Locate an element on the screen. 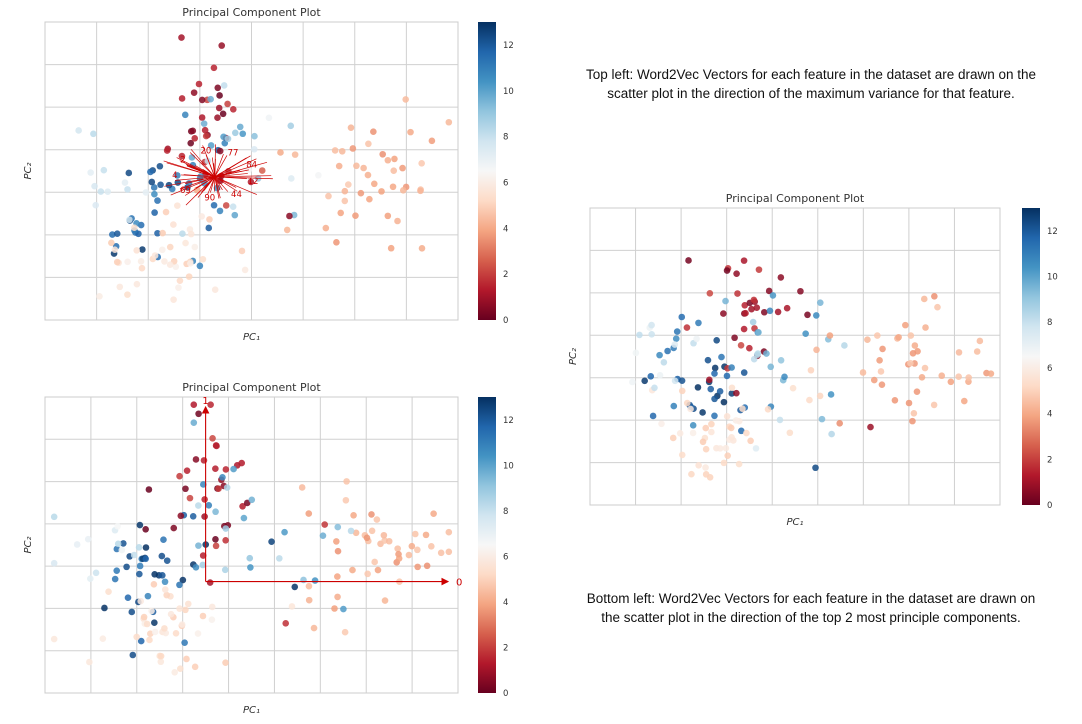  chart-title: Principal Component Plot is located at coordinates (251, 12).